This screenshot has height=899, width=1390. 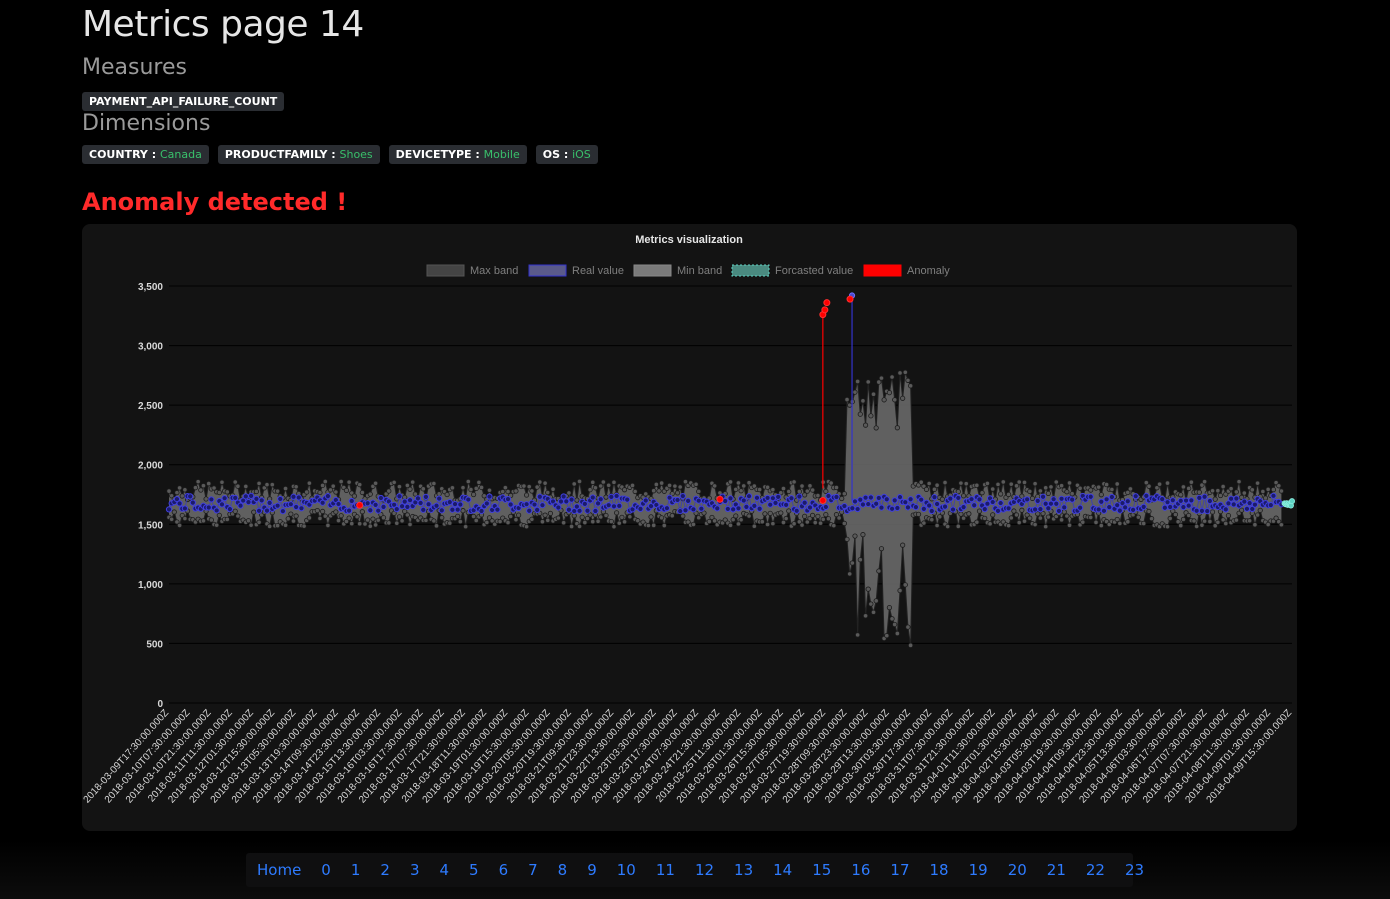 What do you see at coordinates (1134, 870) in the screenshot?
I see `page-link-23: 23` at bounding box center [1134, 870].